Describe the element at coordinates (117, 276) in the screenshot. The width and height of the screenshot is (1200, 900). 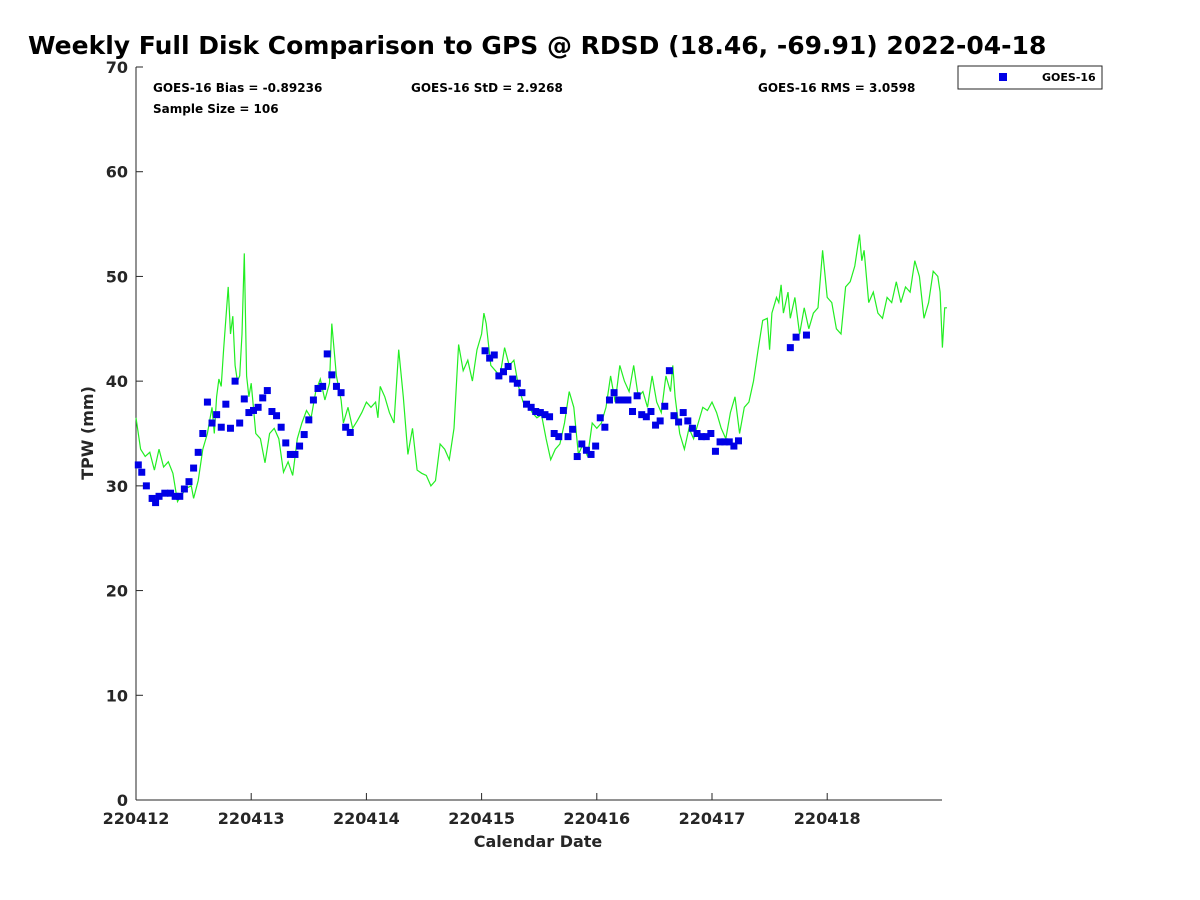
I see `y-tick-label: 50` at that location.